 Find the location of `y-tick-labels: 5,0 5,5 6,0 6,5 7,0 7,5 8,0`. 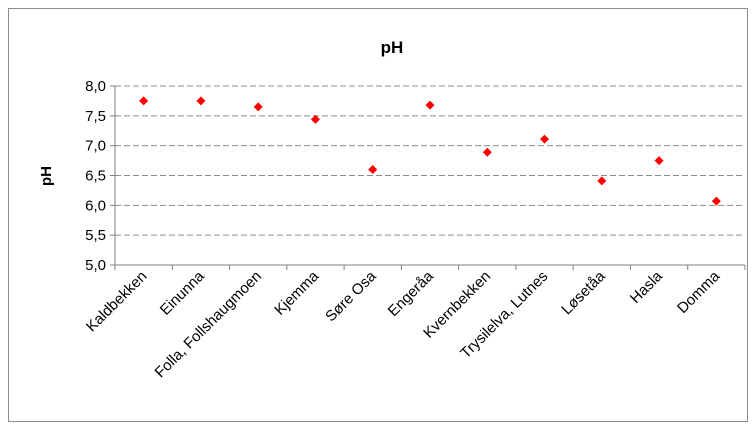

y-tick-labels: 5,0 5,5 6,0 6,5 7,0 7,5 8,0 is located at coordinates (95, 176).